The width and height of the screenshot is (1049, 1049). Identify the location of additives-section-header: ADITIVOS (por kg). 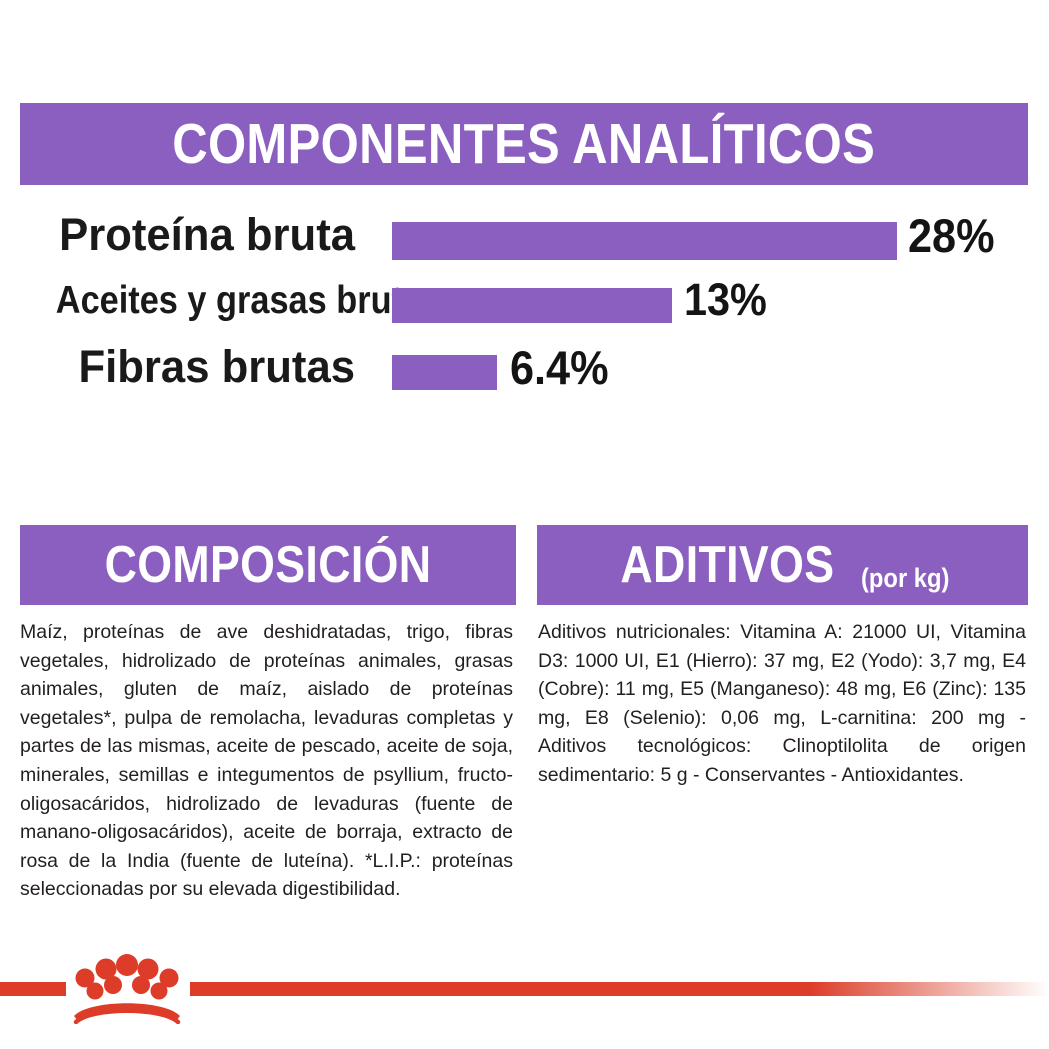
(782, 565).